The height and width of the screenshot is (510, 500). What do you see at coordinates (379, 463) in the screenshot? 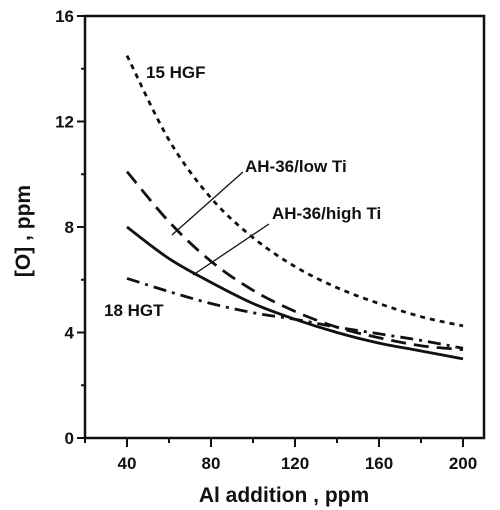
I see `x-tick-label-160: 160` at bounding box center [379, 463].